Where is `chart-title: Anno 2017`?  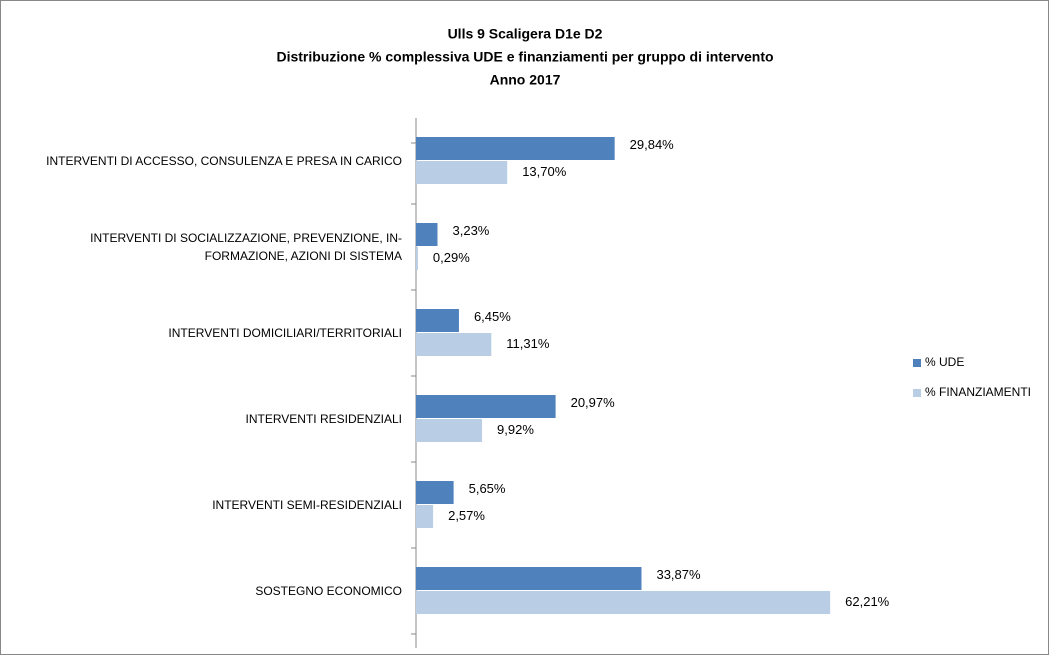
chart-title: Anno 2017 is located at coordinates (525, 80).